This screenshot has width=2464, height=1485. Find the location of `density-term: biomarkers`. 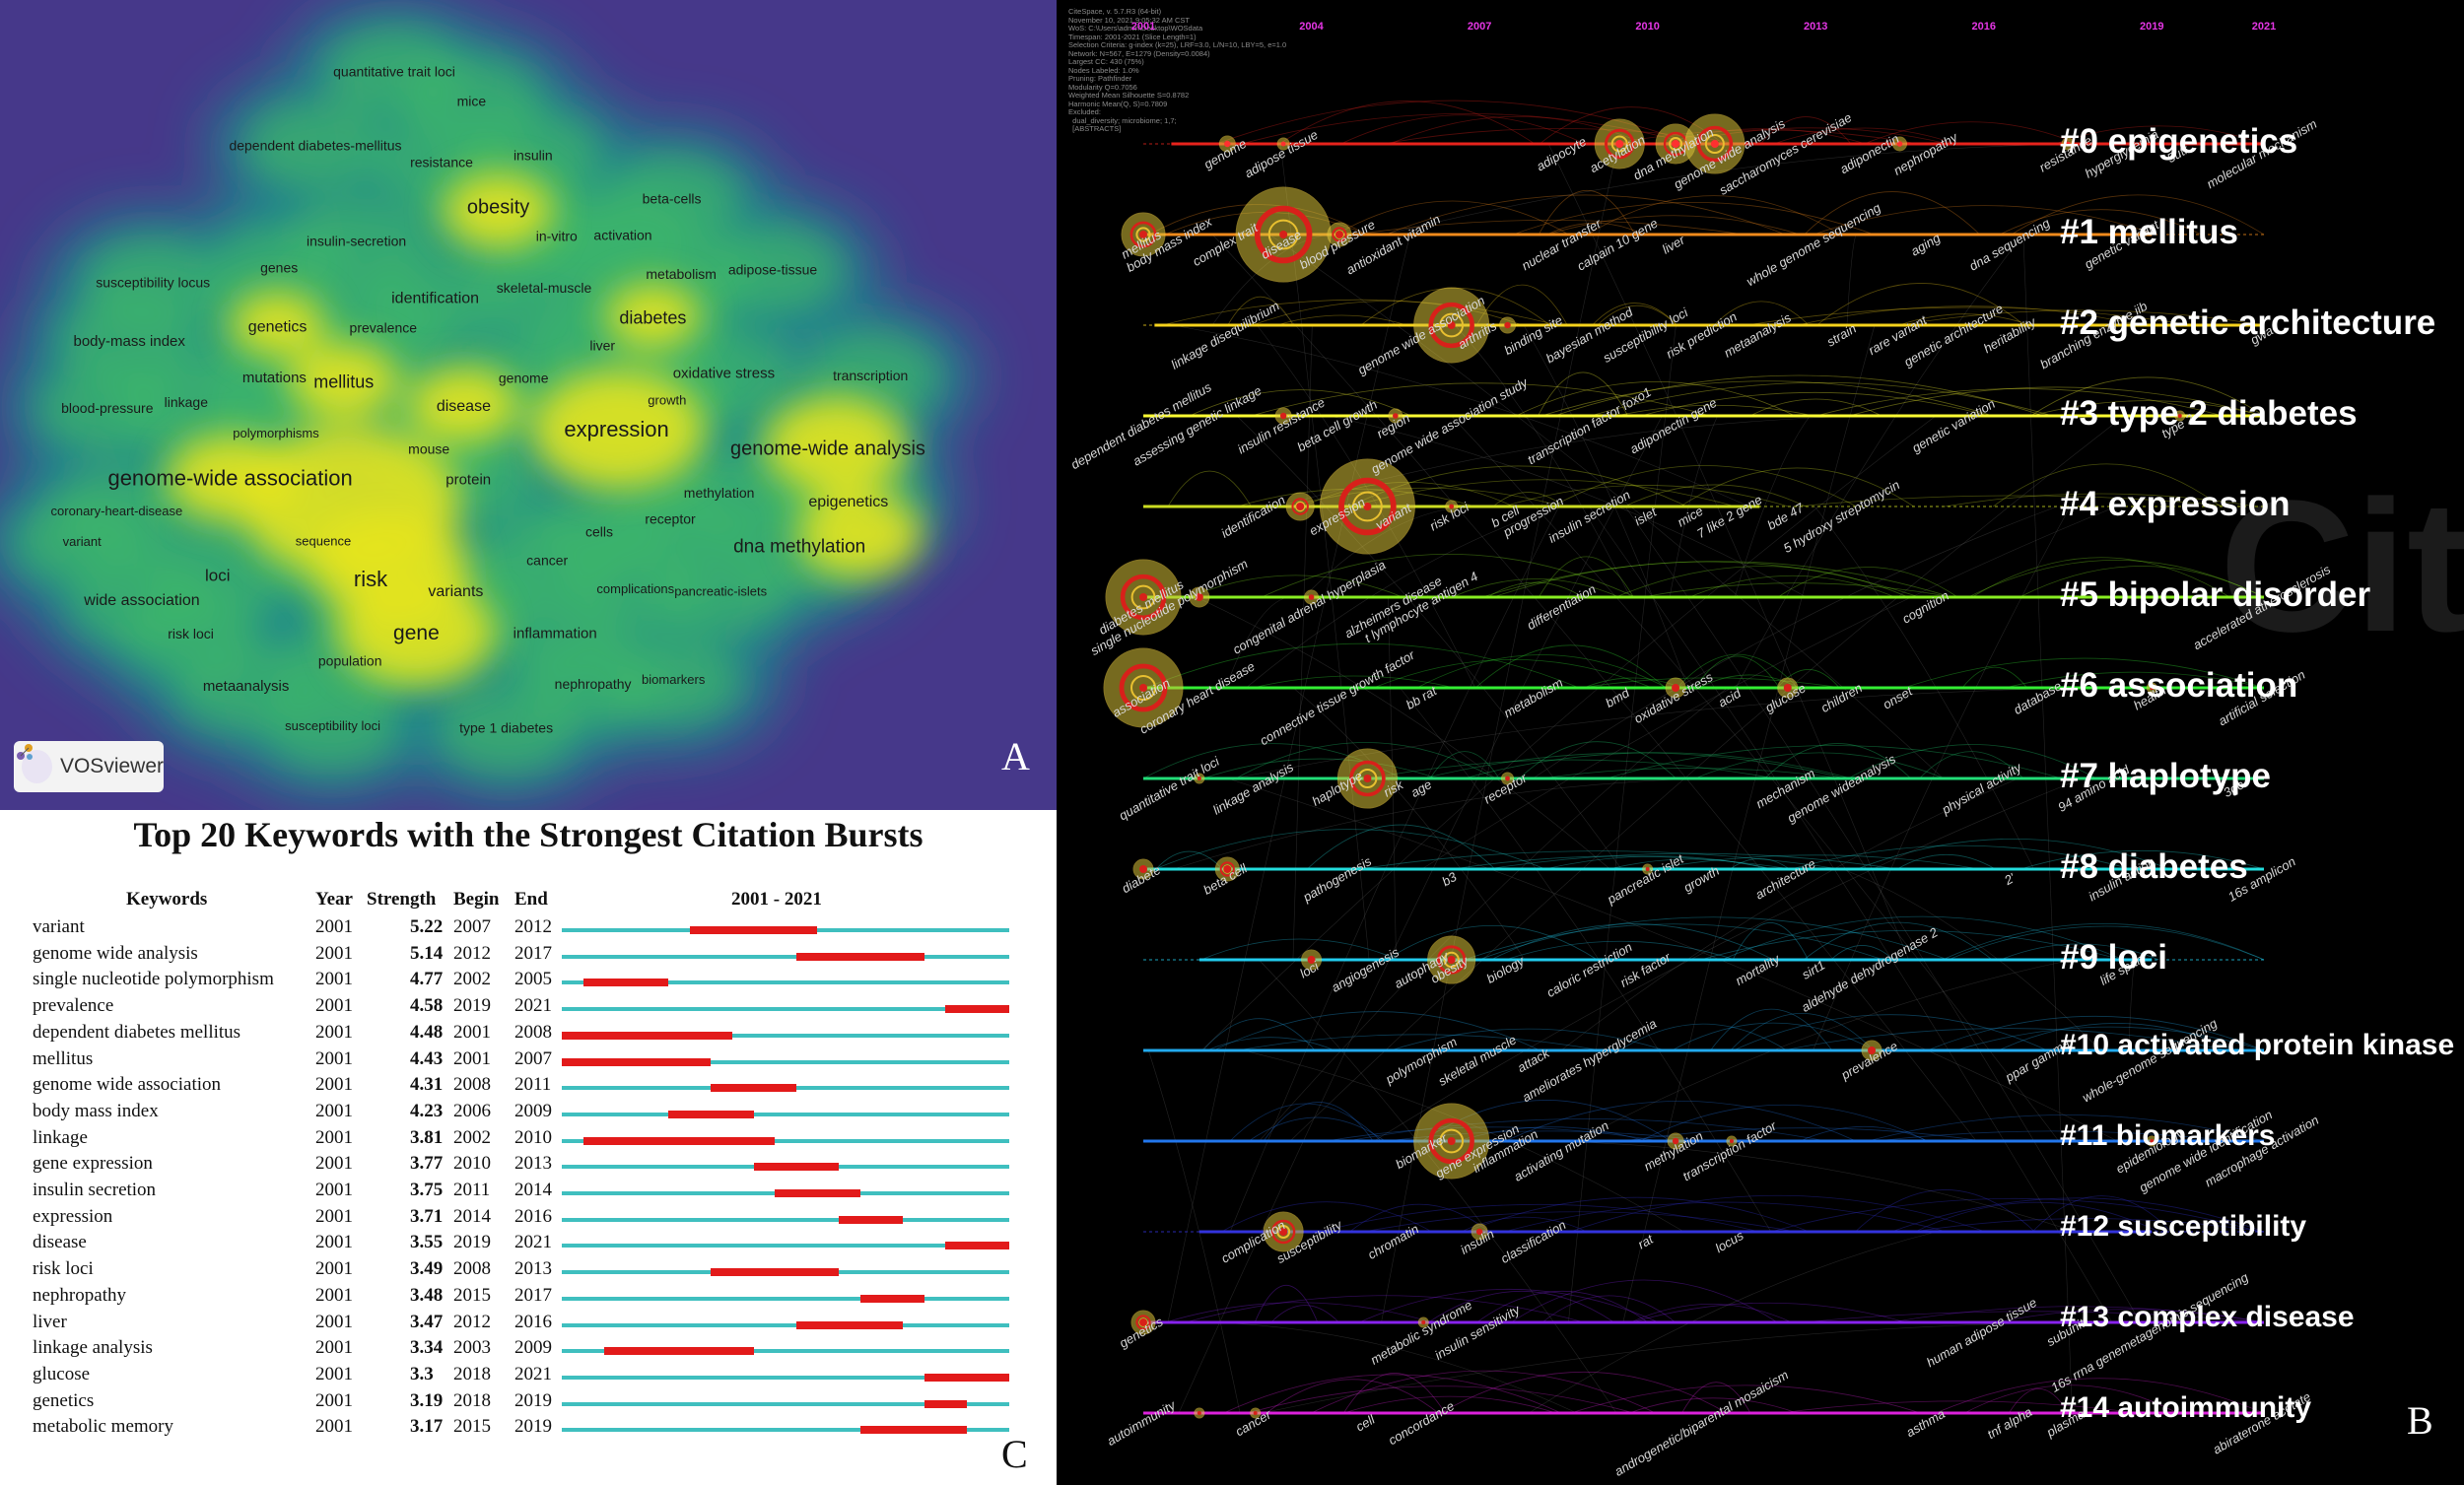

density-term: biomarkers is located at coordinates (674, 680).